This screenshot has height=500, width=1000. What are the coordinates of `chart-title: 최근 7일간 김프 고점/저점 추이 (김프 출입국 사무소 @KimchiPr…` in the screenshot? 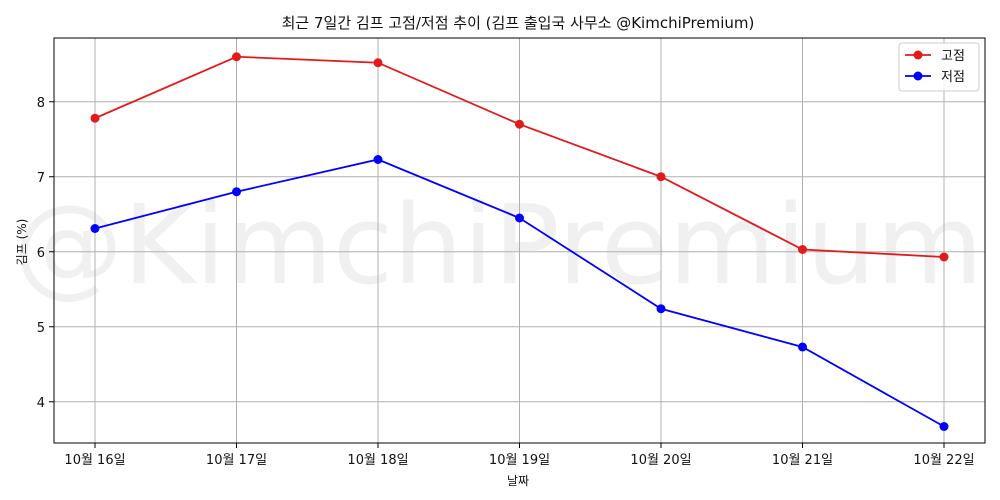 It's located at (518, 23).